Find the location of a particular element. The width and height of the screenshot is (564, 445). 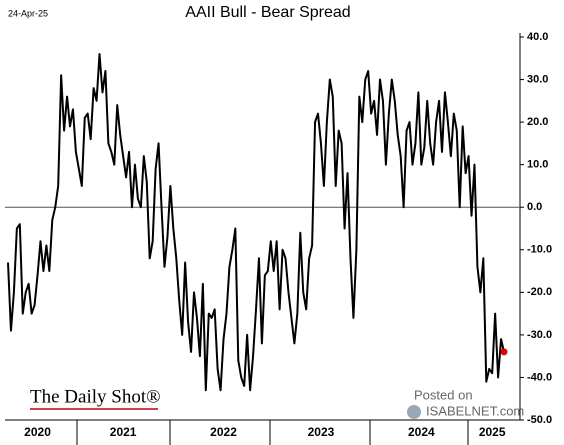

y-tick-label: 30.0 is located at coordinates (537, 79).